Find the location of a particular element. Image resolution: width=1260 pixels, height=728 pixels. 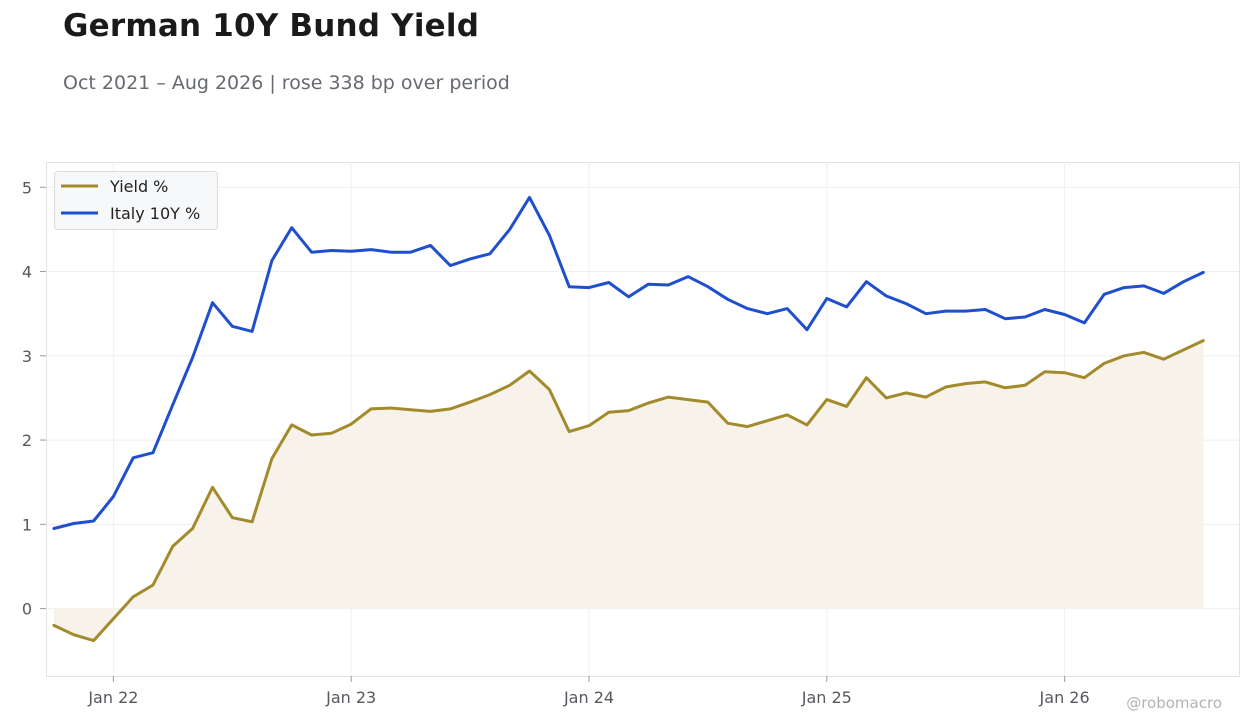

y-tick-label: 1 is located at coordinates (27, 524).